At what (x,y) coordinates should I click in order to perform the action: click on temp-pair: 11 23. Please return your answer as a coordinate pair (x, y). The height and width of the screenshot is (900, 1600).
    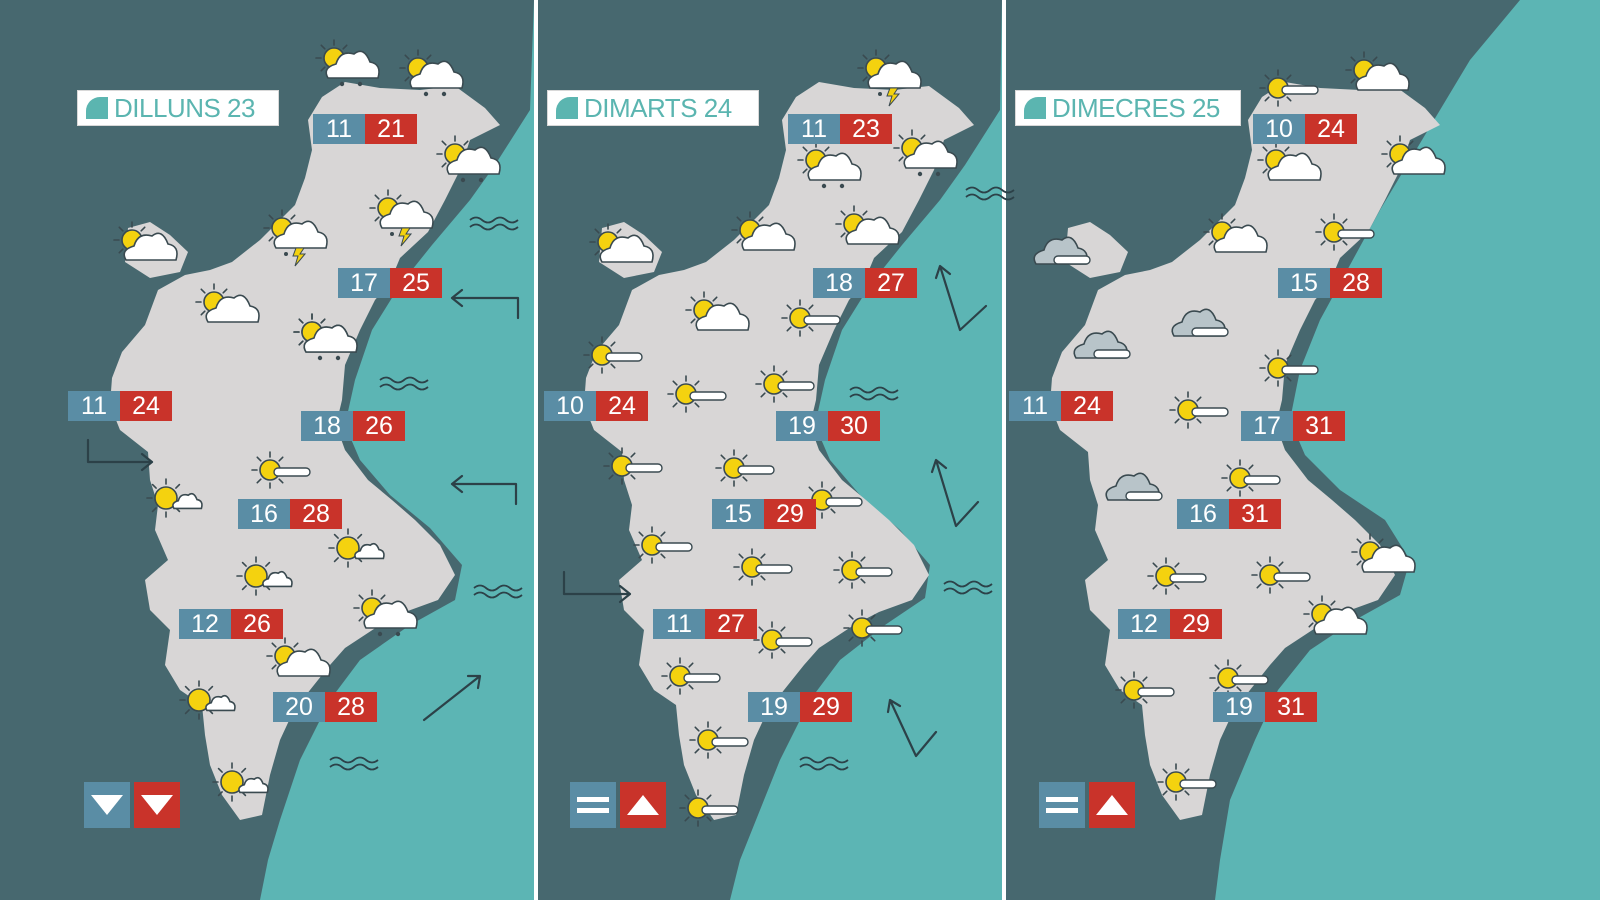
    Looking at the image, I should click on (840, 129).